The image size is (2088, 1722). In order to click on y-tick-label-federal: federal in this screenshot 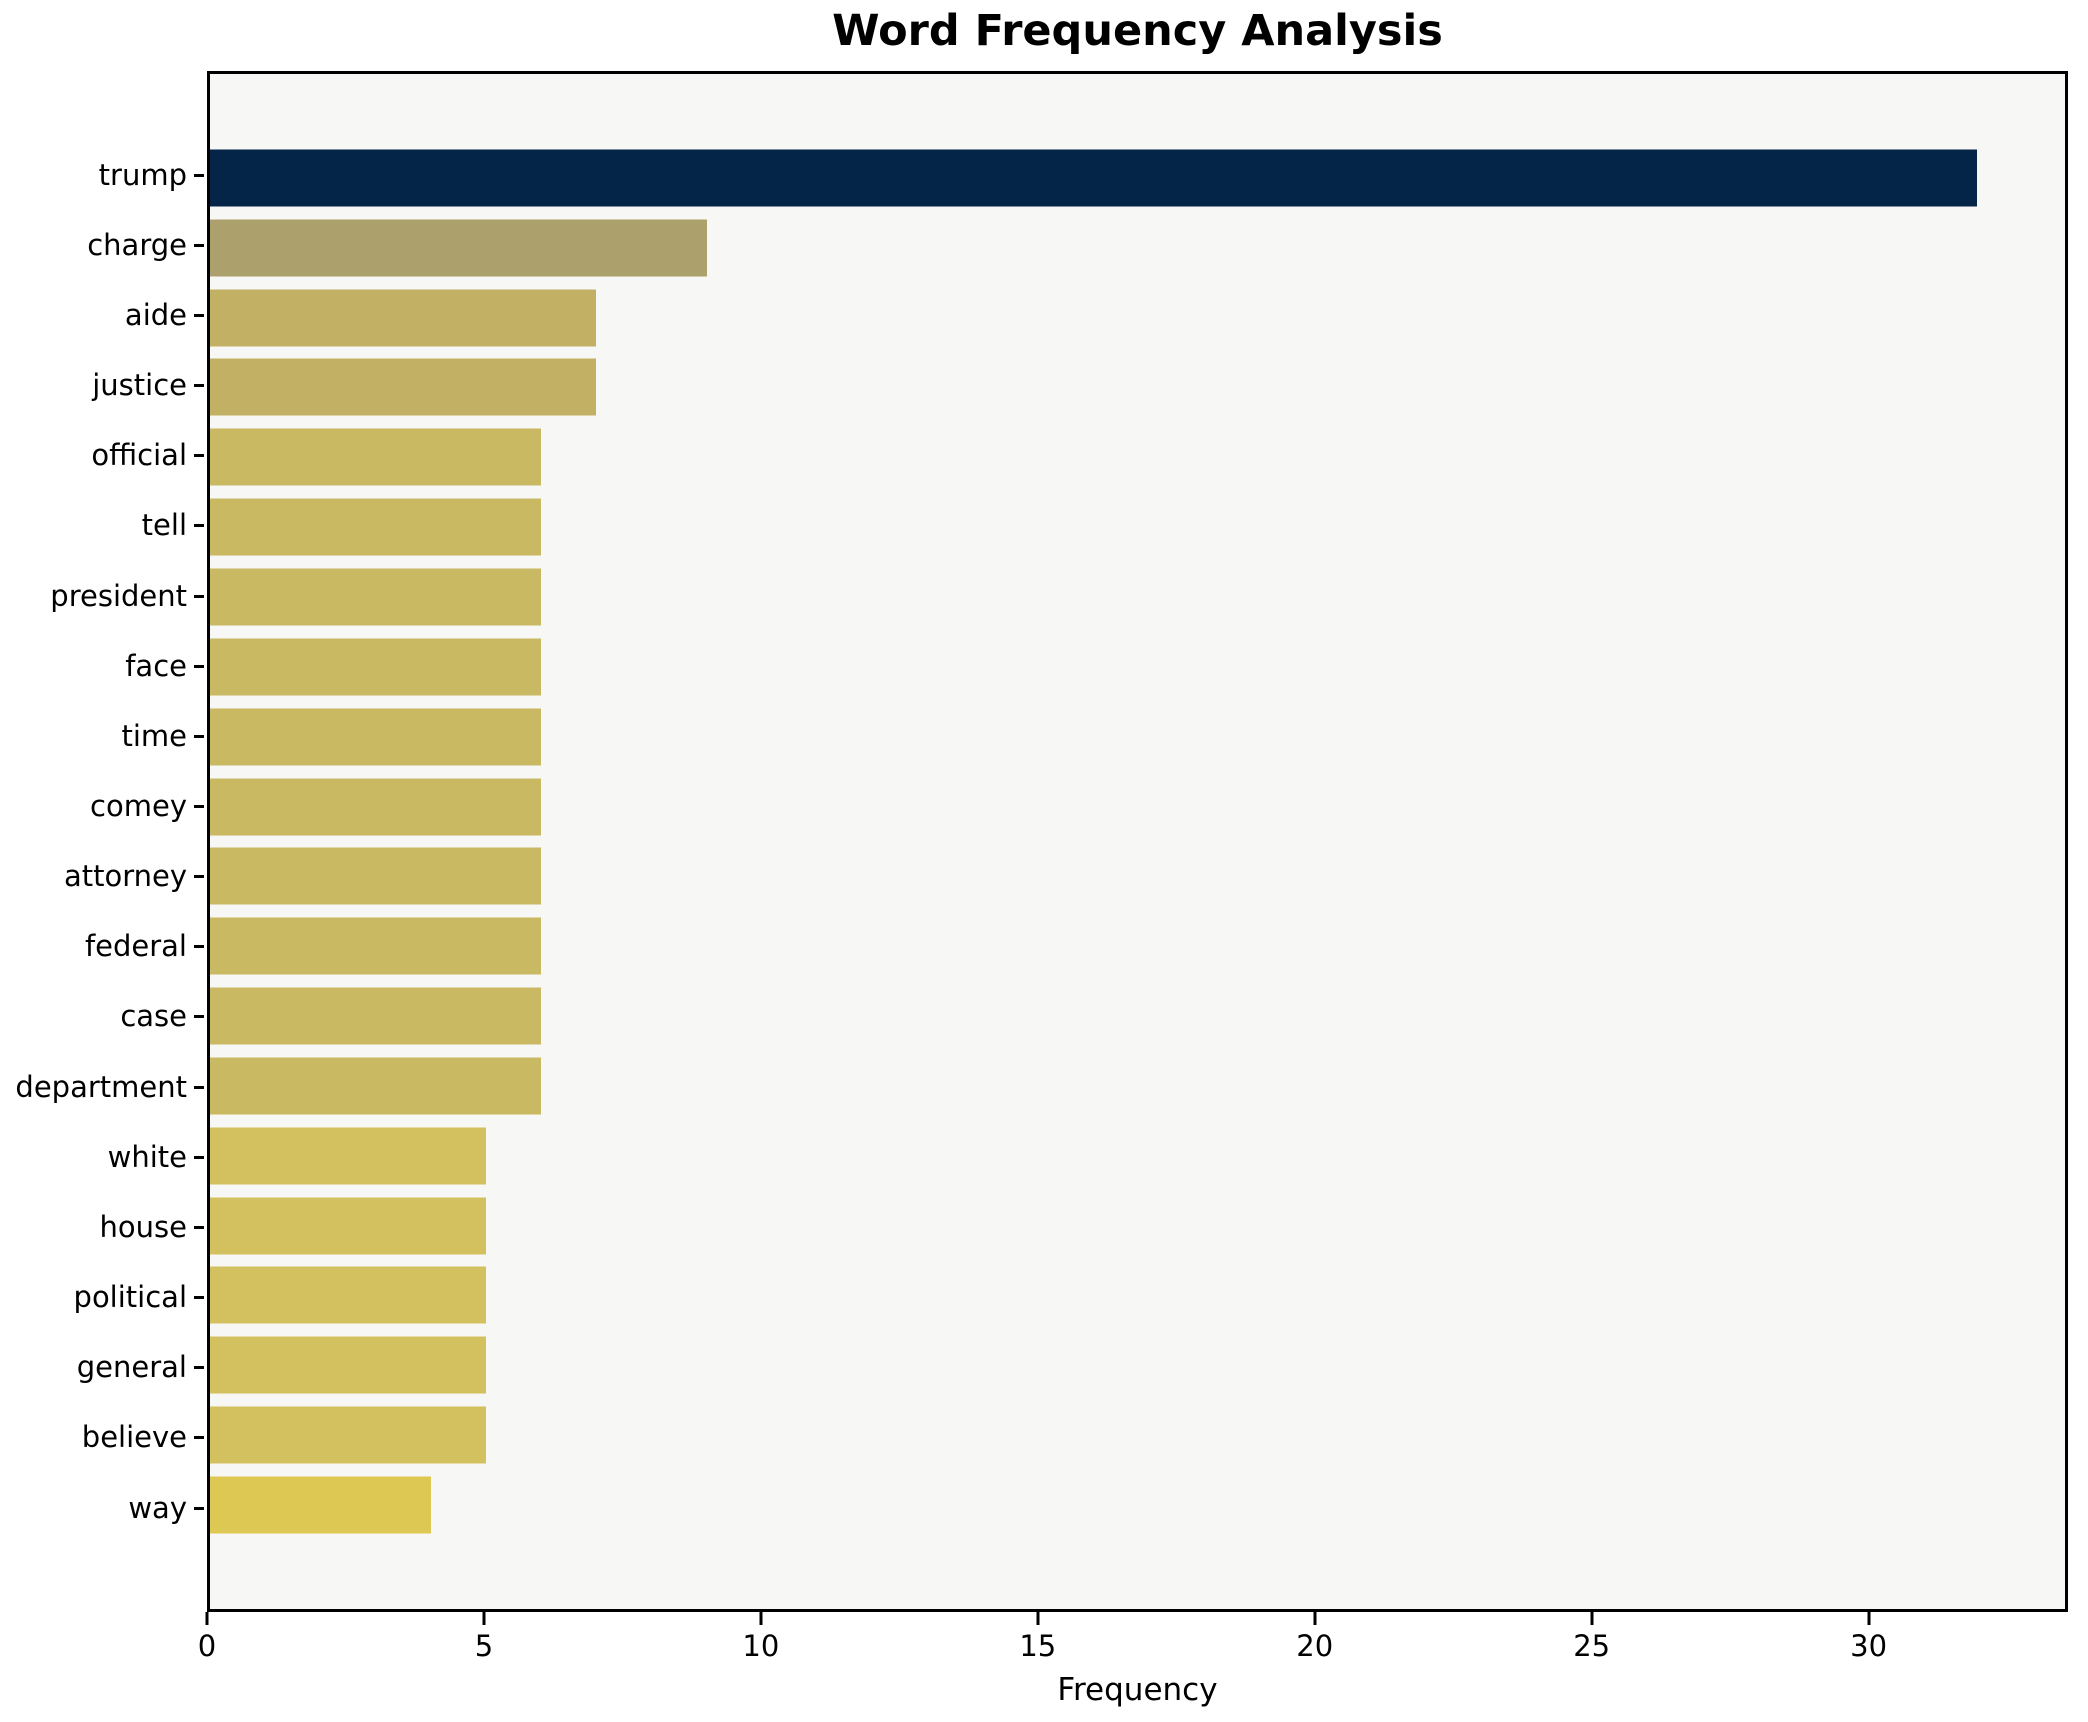, I will do `click(135, 946)`.